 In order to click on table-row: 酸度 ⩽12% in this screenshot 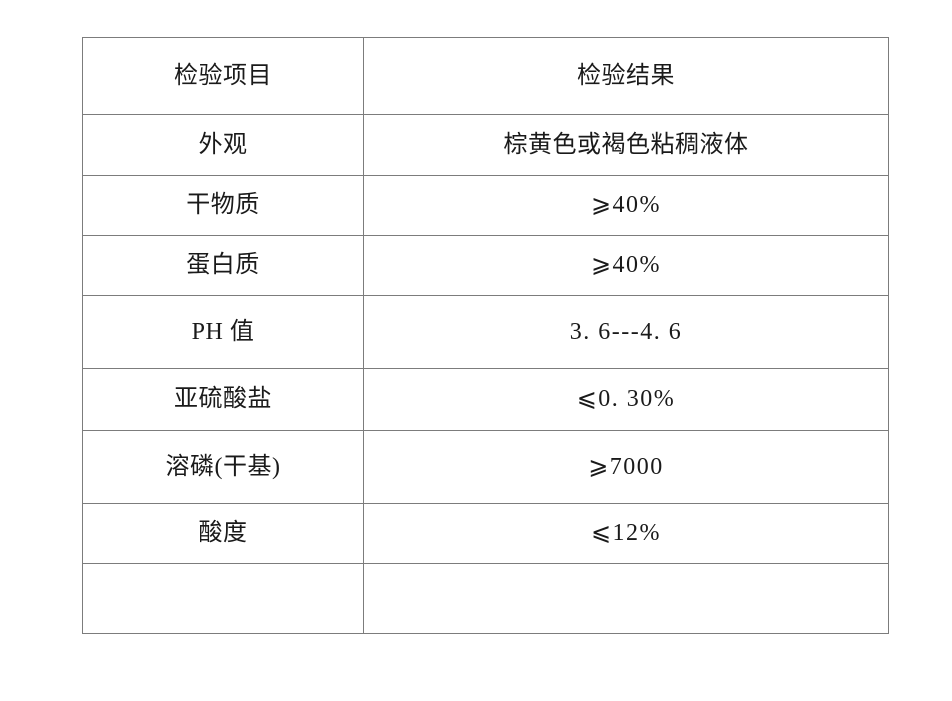, I will do `click(485, 533)`.